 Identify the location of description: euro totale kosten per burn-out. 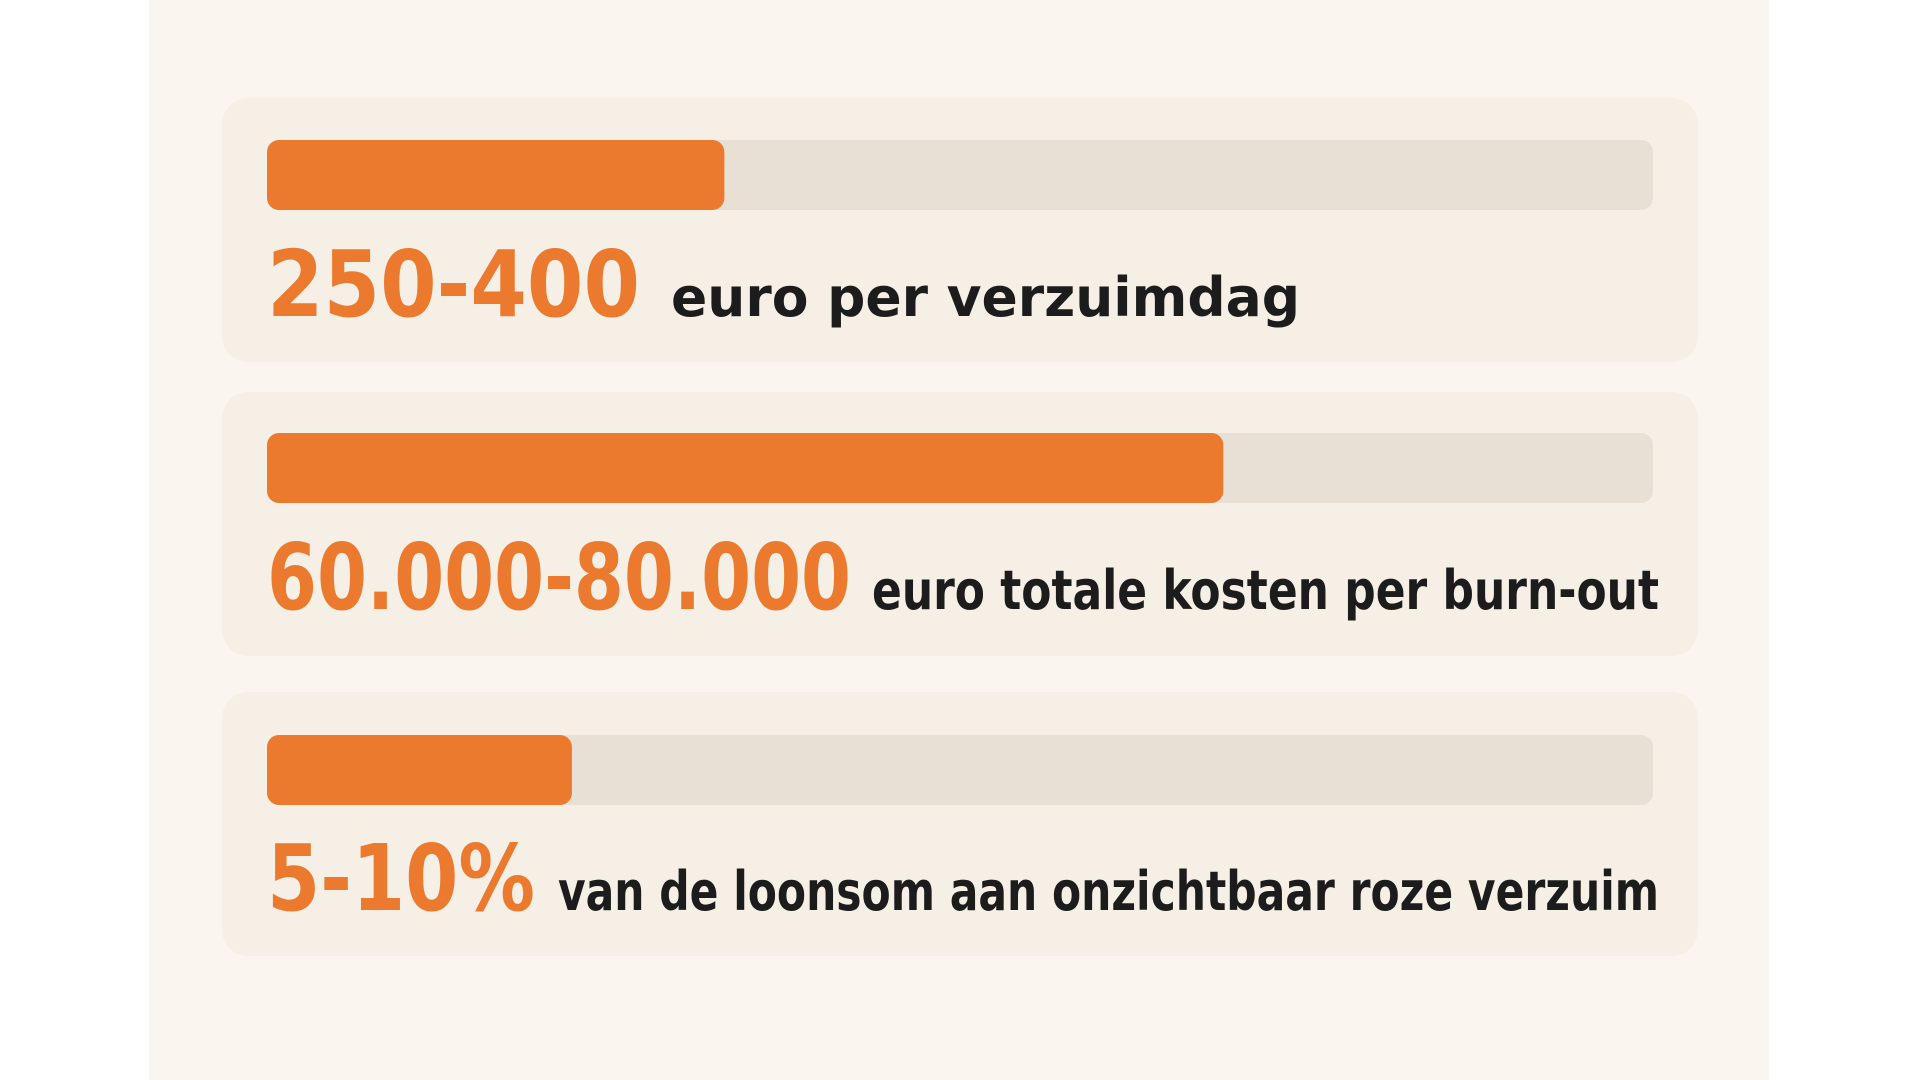
(1265, 590).